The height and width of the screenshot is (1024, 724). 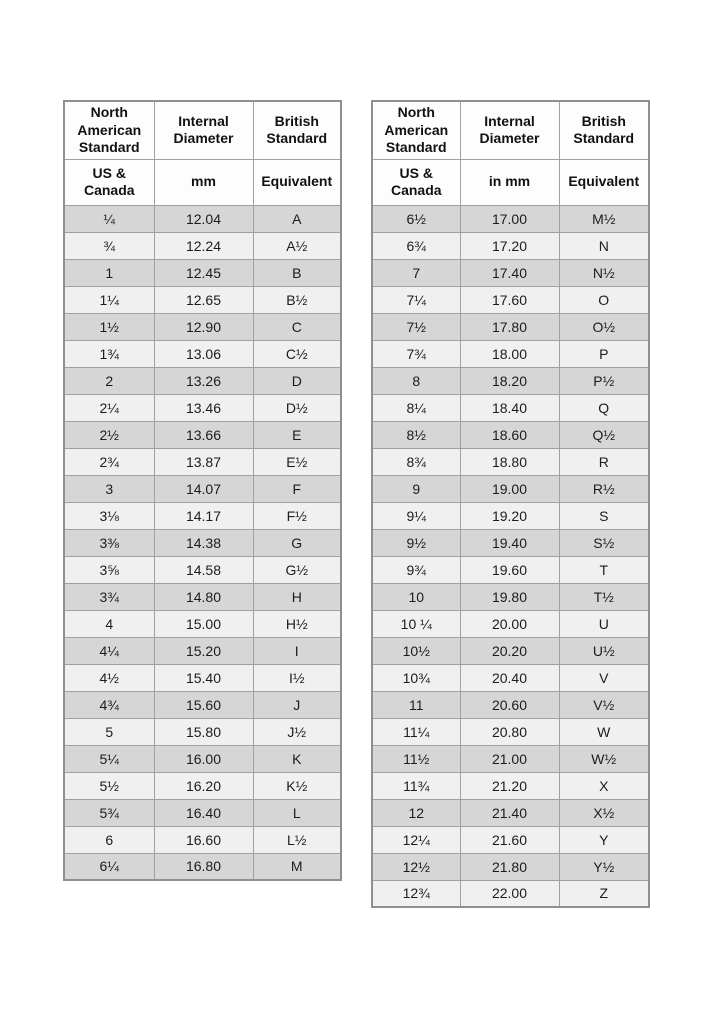 I want to click on table-cell: V½, so click(x=604, y=704).